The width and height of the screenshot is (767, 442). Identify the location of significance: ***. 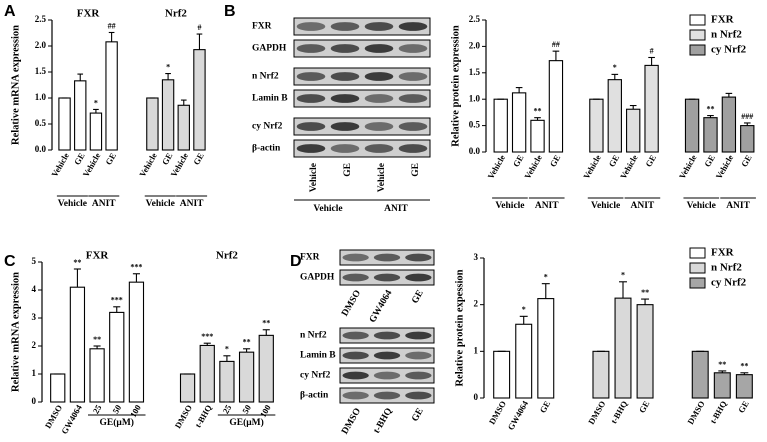
(207, 336).